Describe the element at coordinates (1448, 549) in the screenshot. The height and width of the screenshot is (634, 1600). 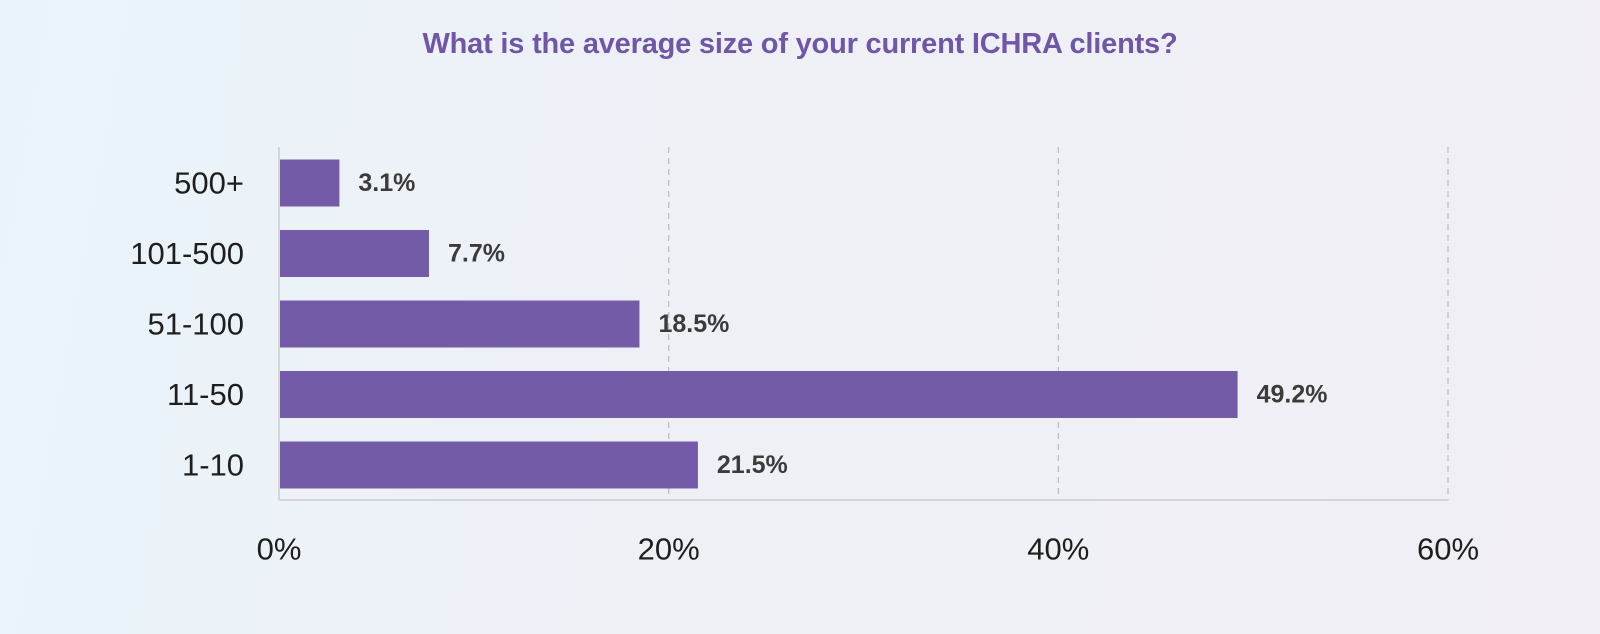
I see `x-tick-label-3: 60%` at that location.